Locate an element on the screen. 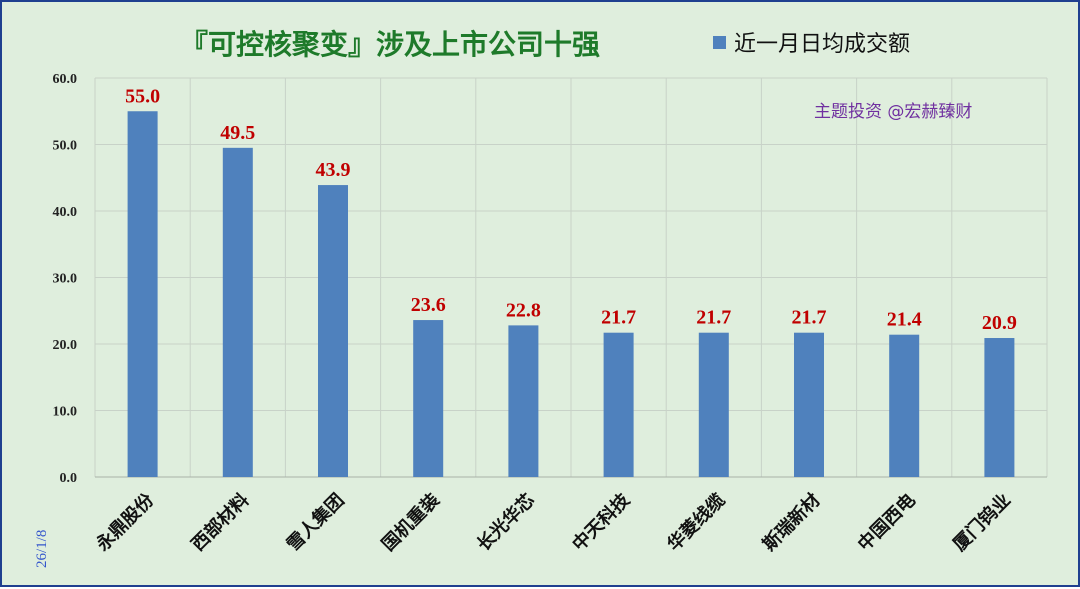 The height and width of the screenshot is (589, 1080). y-tick-label: 20.0 is located at coordinates (65, 345).